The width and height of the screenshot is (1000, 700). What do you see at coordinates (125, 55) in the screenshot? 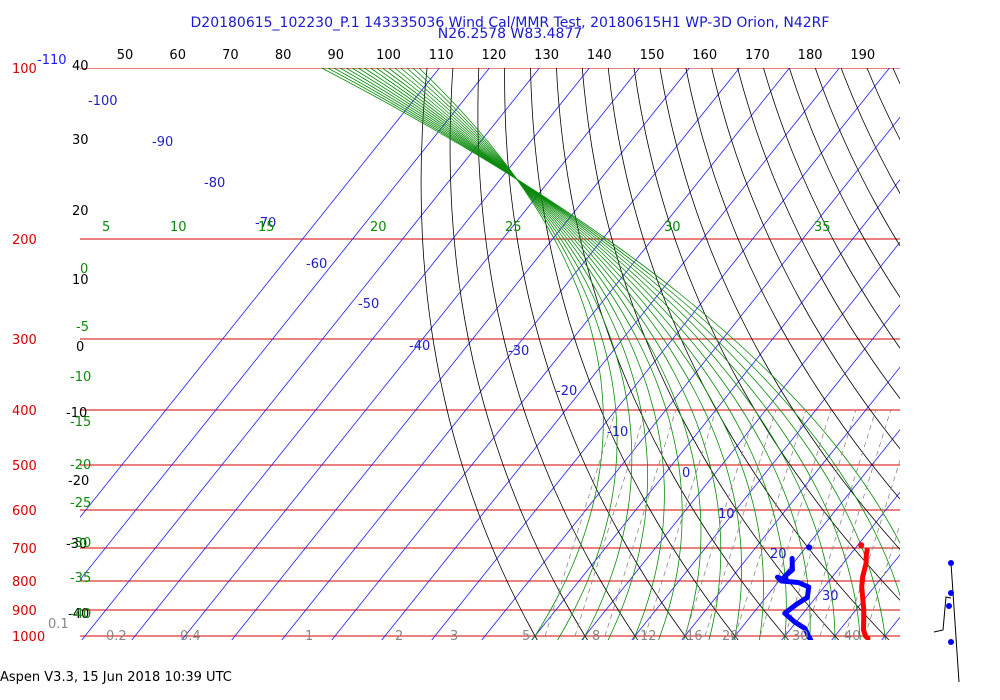
I see `top-temperature-label: 50` at bounding box center [125, 55].